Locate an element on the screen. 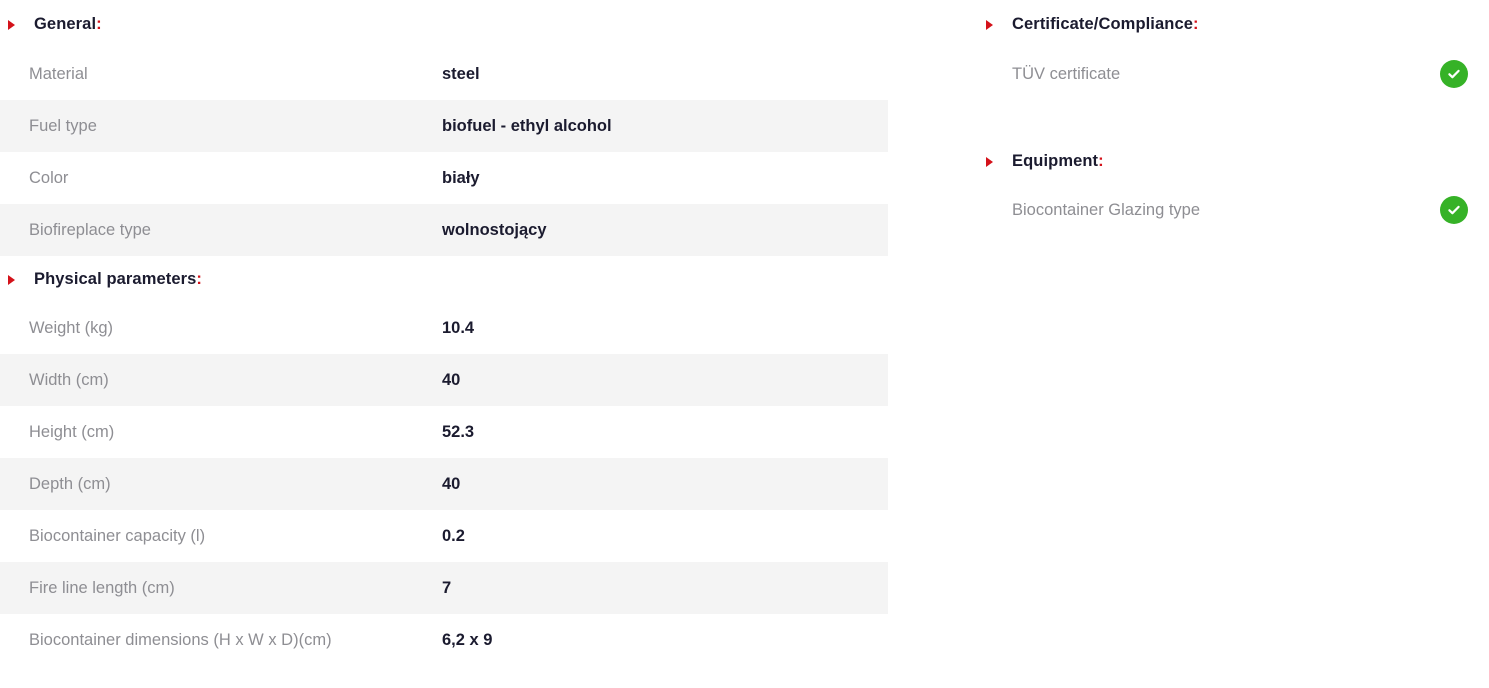 This screenshot has height=688, width=1489. spec-label: TÜV certificate is located at coordinates (1066, 73).